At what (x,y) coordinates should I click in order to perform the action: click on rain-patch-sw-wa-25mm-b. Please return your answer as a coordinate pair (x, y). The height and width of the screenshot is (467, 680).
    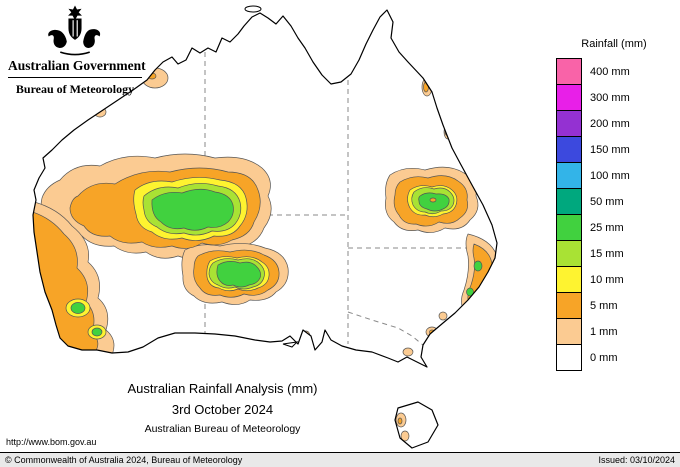
    Looking at the image, I should click on (97, 332).